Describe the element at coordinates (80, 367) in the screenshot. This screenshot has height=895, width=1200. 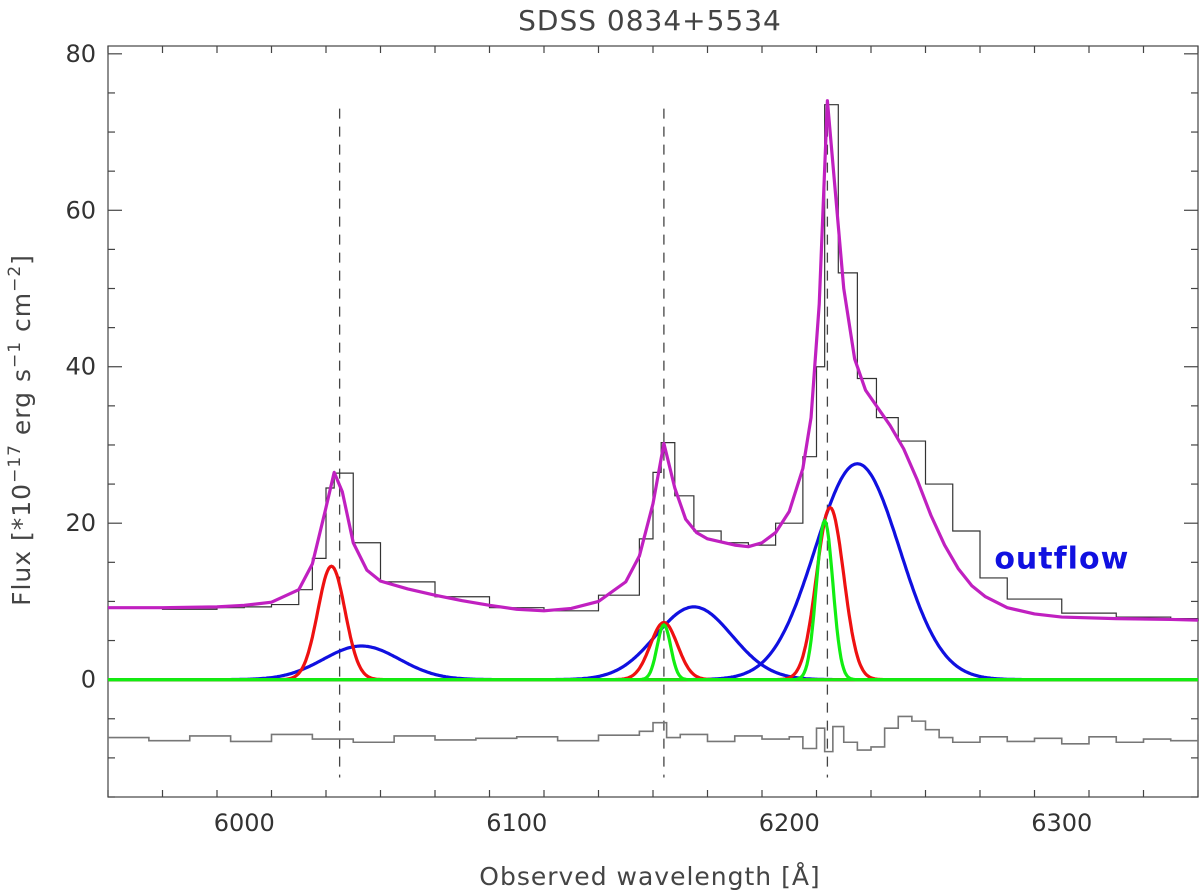
I see `y-tick-label: 40` at that location.